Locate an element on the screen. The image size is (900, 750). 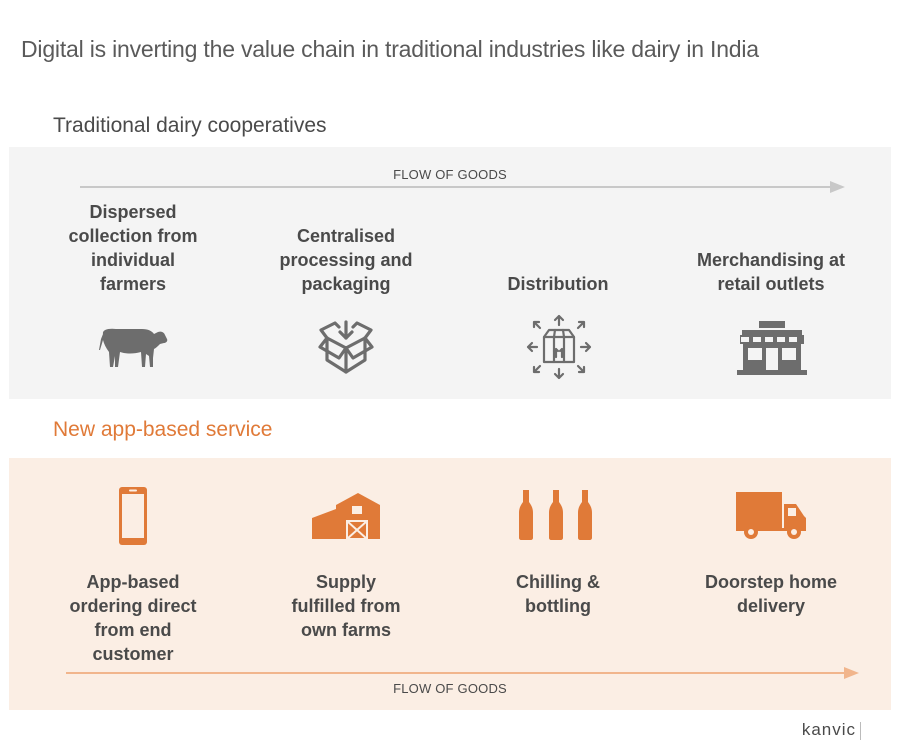
step-merchandising: Merchandising at retail outlets is located at coordinates (771, 272).